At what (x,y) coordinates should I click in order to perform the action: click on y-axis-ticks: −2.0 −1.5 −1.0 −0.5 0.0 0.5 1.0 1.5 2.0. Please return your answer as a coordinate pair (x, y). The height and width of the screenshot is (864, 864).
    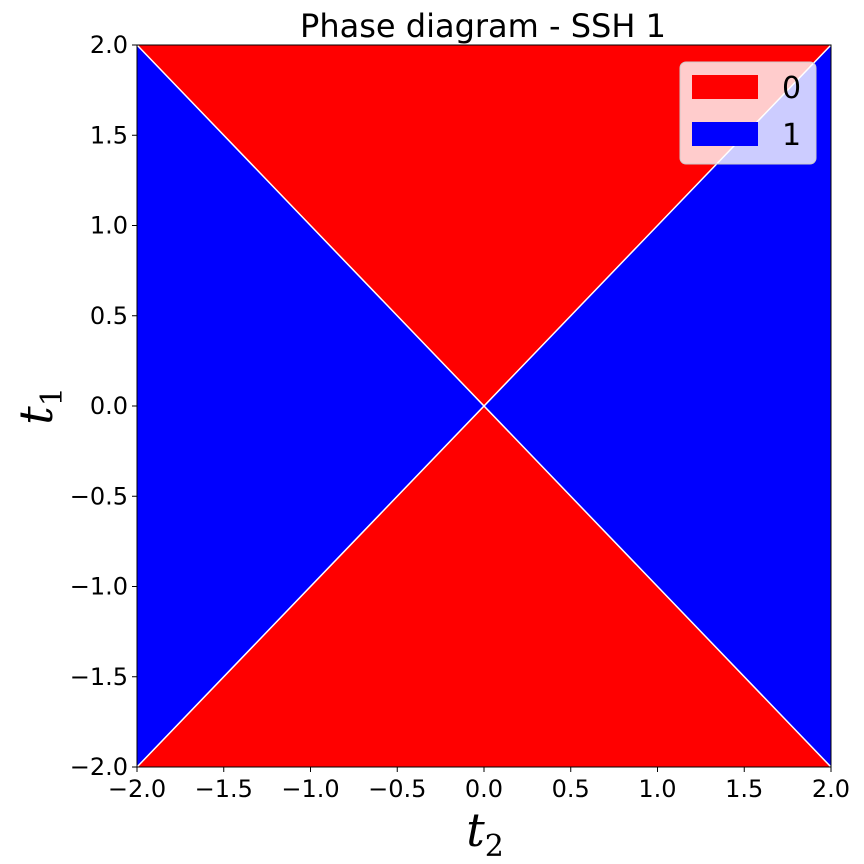
    Looking at the image, I should click on (103, 406).